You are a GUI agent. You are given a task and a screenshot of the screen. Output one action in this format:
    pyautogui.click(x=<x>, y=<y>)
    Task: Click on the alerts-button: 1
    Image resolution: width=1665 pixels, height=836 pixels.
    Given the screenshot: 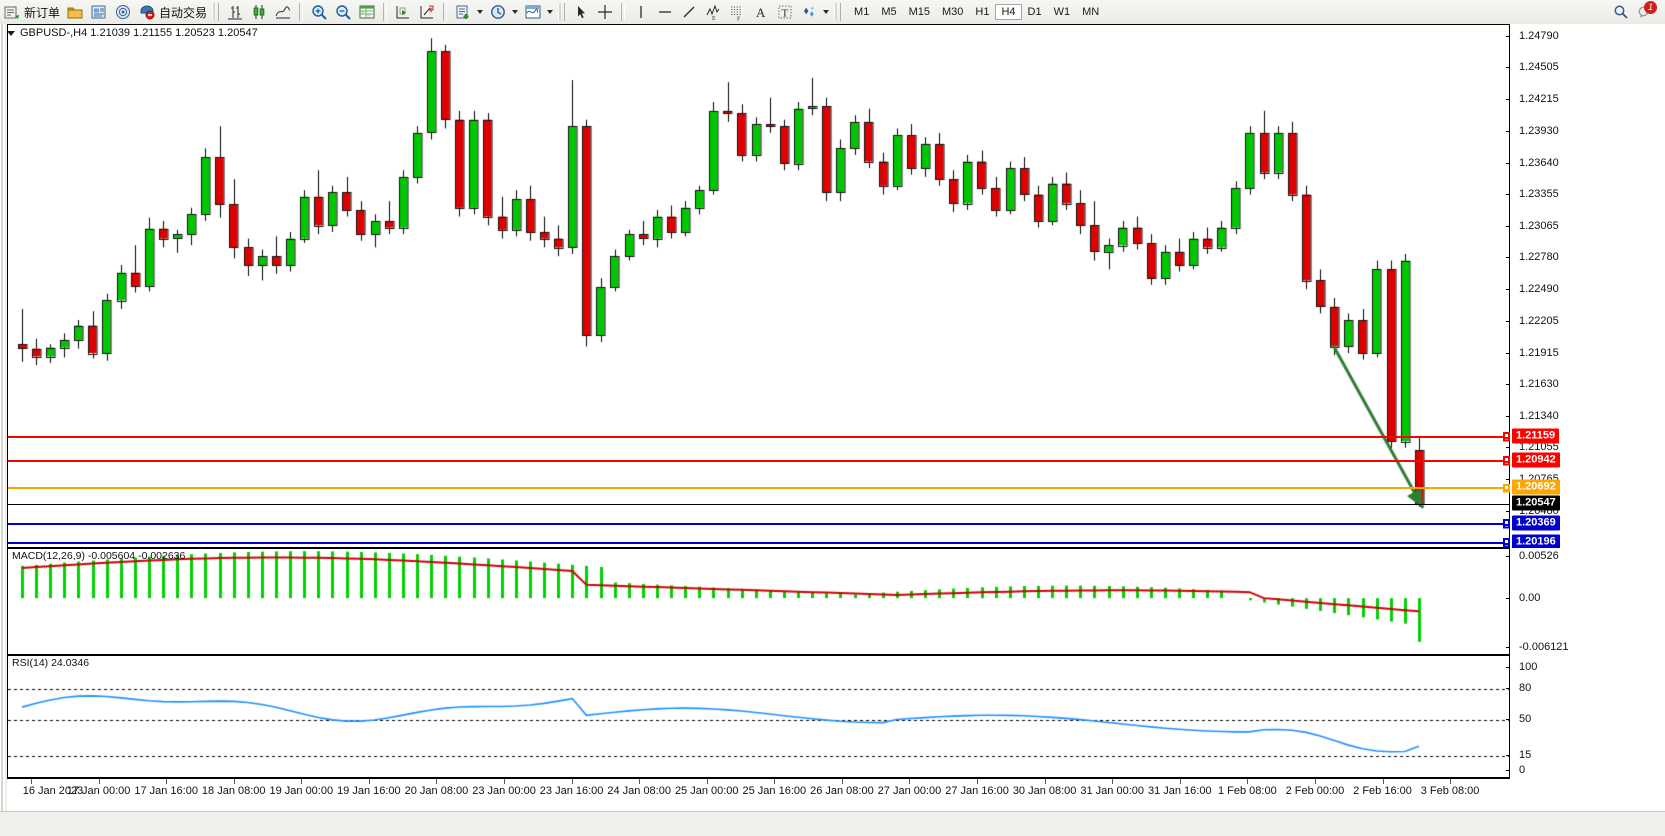 What is the action you would take?
    pyautogui.click(x=1646, y=12)
    